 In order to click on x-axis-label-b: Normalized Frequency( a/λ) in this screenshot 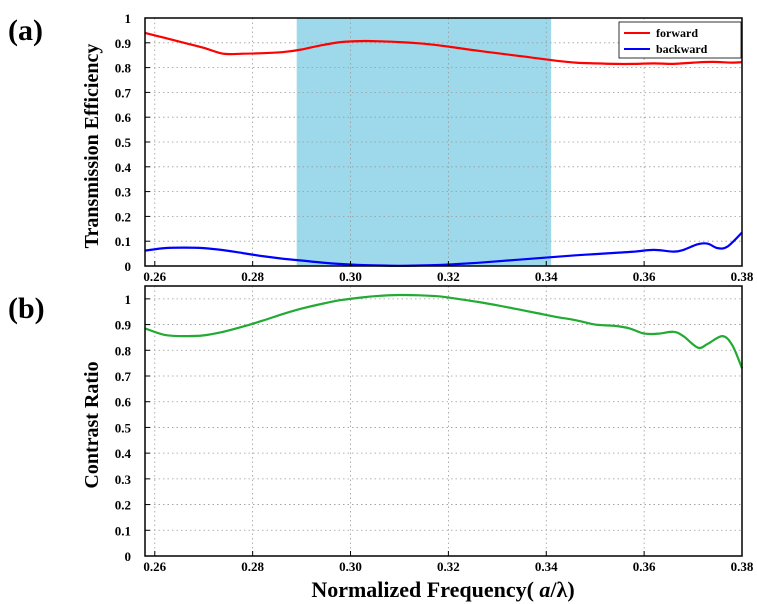, I will do `click(442, 589)`.